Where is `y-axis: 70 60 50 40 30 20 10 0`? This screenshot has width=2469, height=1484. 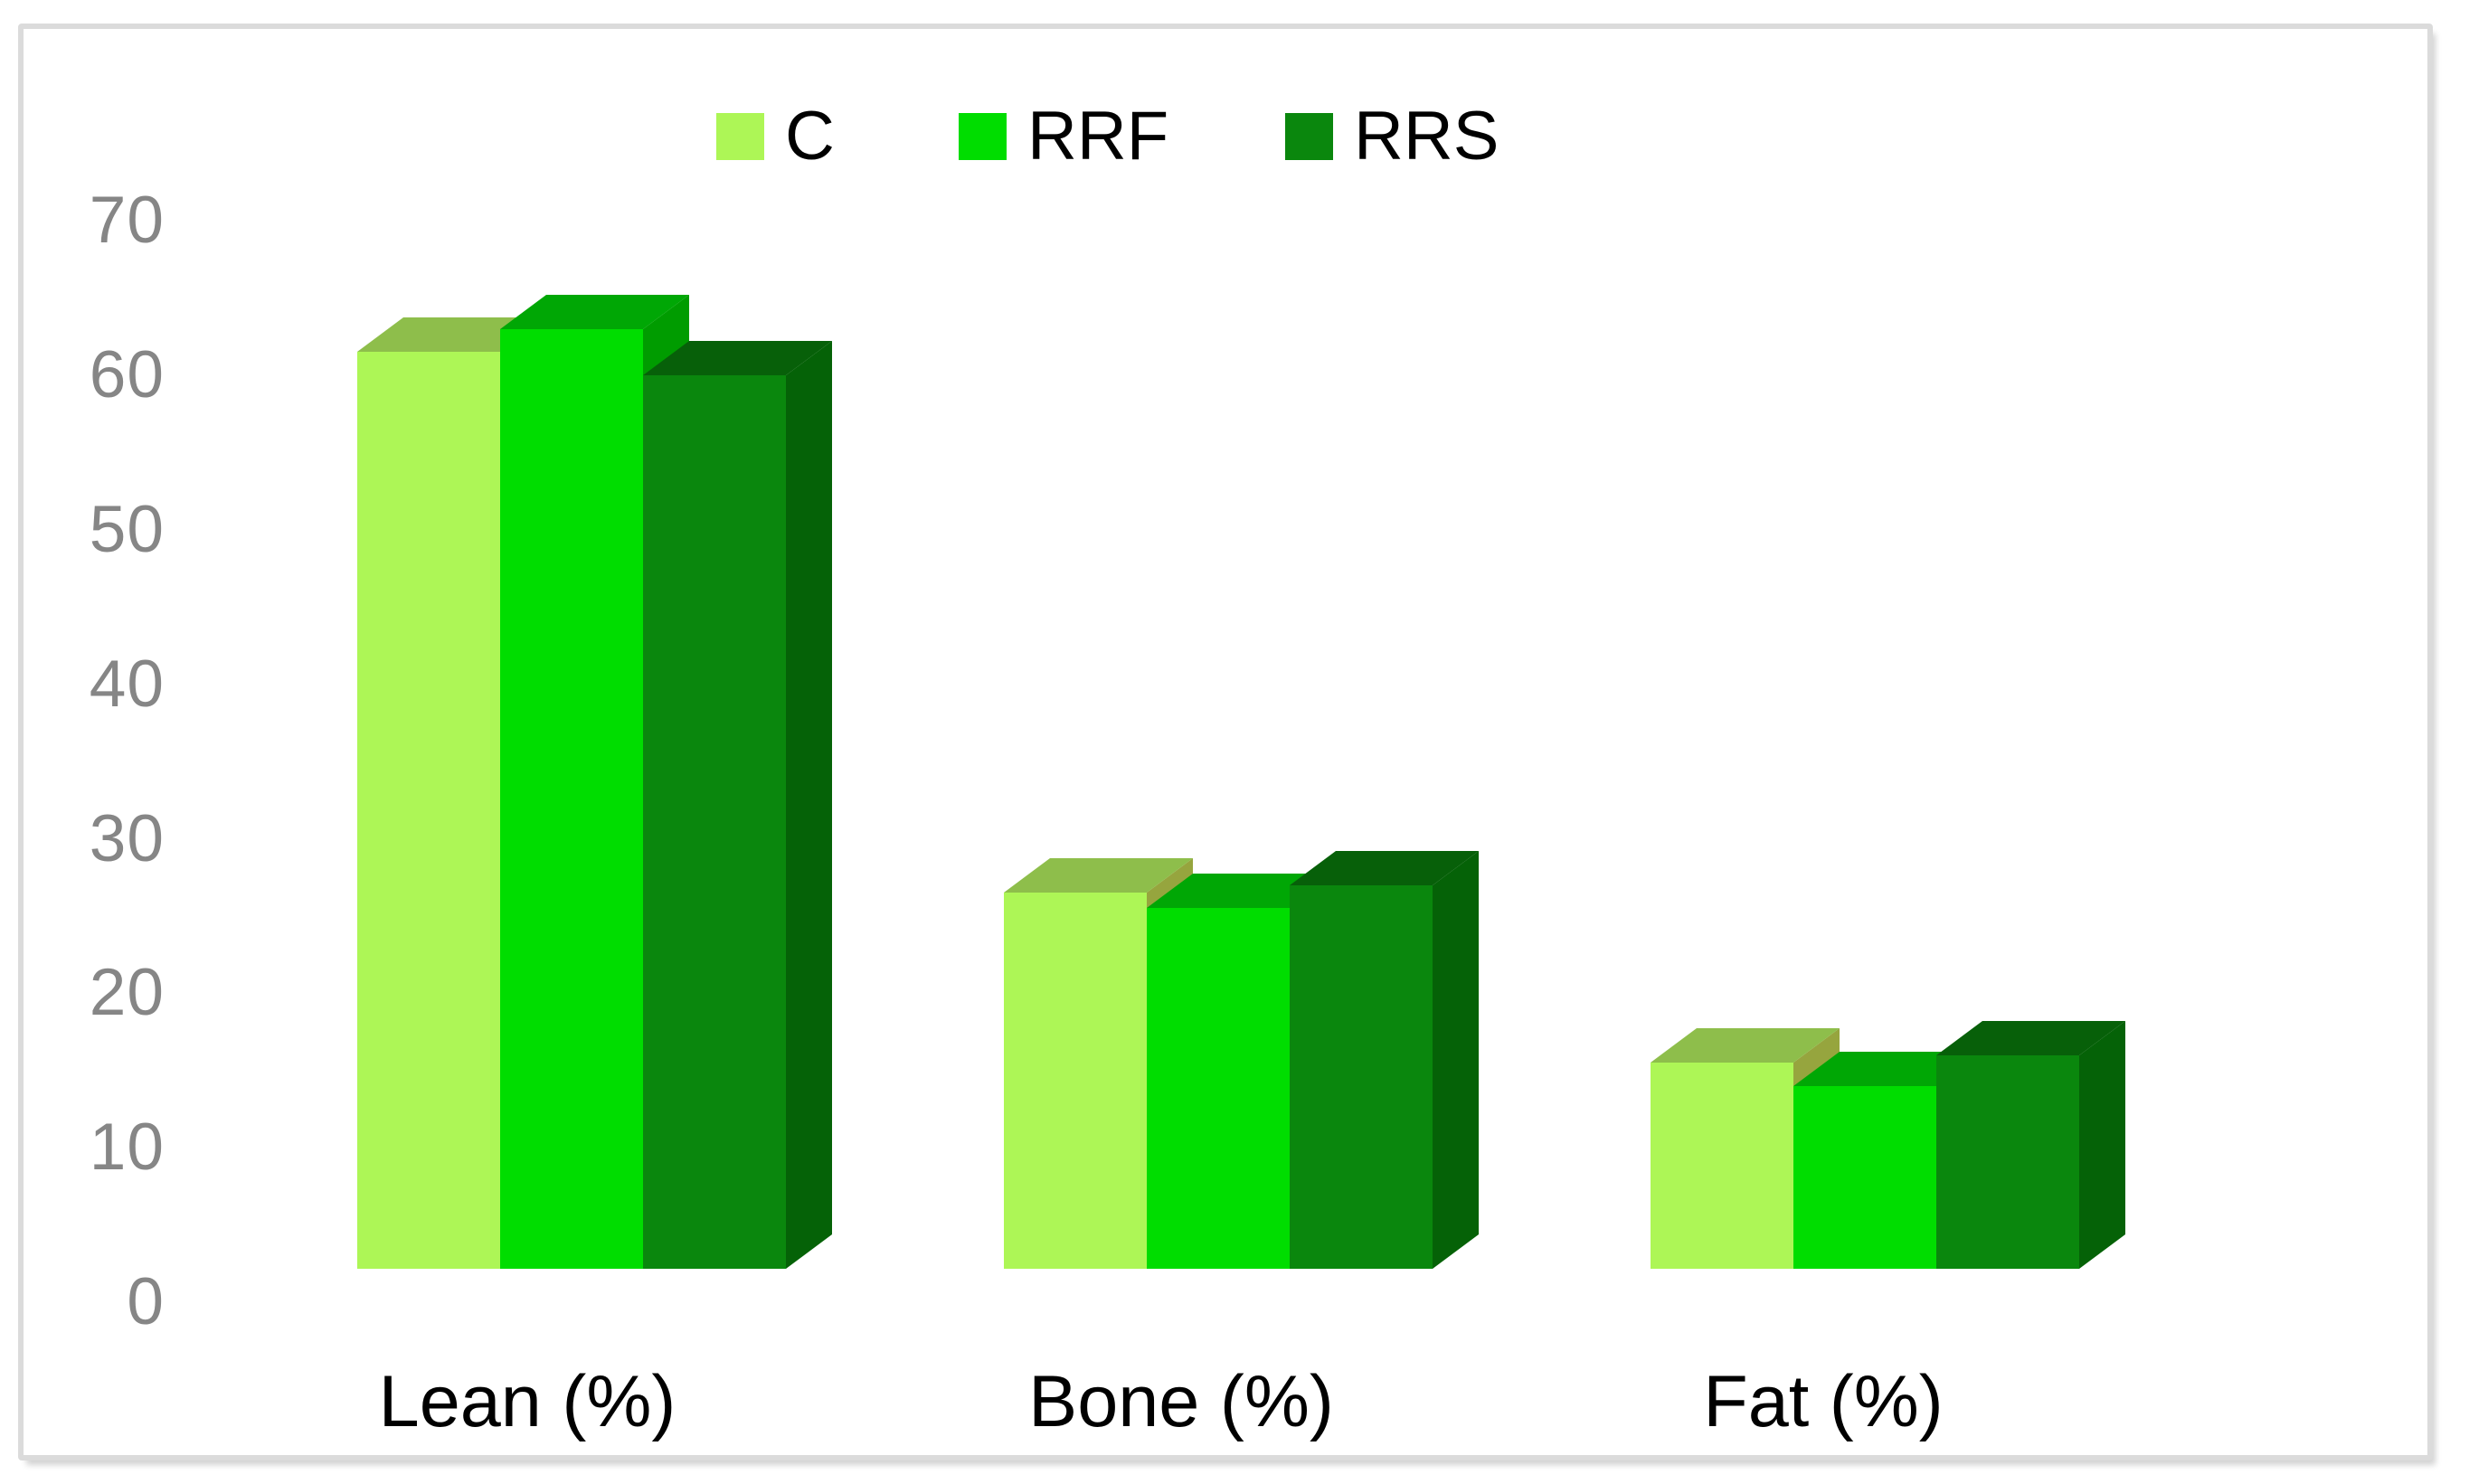
y-axis: 70 60 50 40 30 20 10 0 is located at coordinates (100, 742).